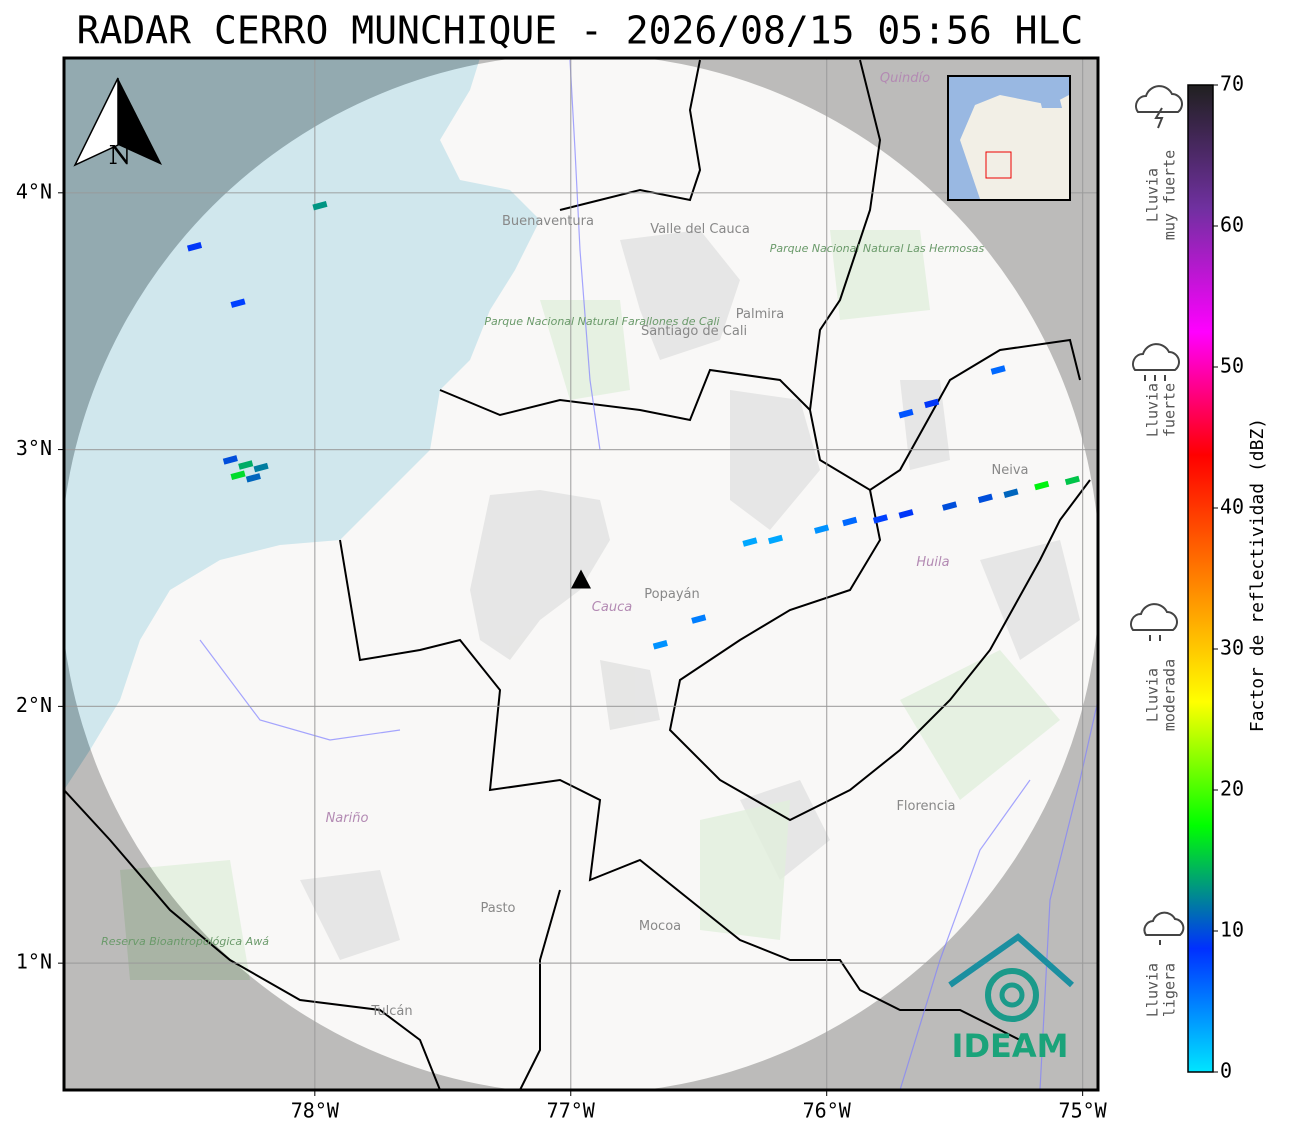  What do you see at coordinates (1257, 575) in the screenshot?
I see `colorbar-label: Factor de reflectividad (dBZ)` at bounding box center [1257, 575].